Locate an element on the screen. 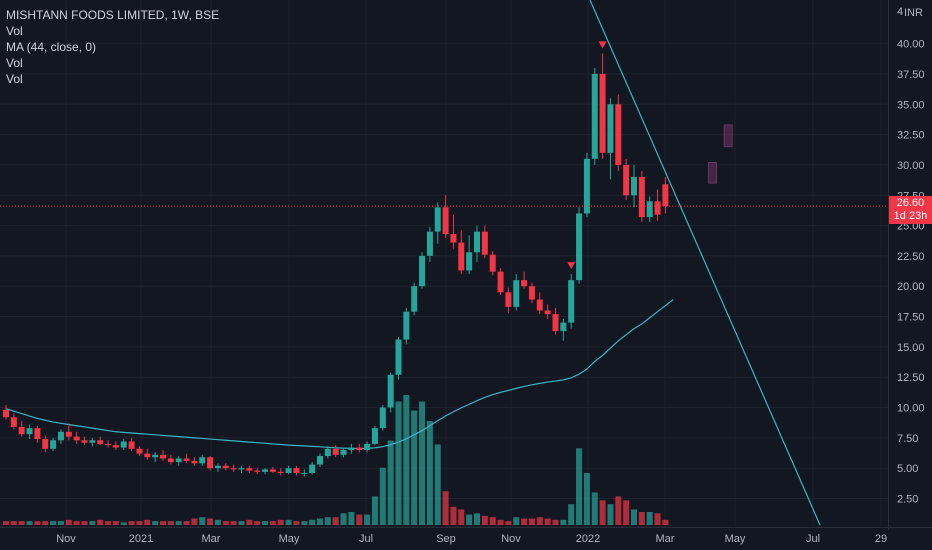  y-tick-label: 22.50 is located at coordinates (911, 257).